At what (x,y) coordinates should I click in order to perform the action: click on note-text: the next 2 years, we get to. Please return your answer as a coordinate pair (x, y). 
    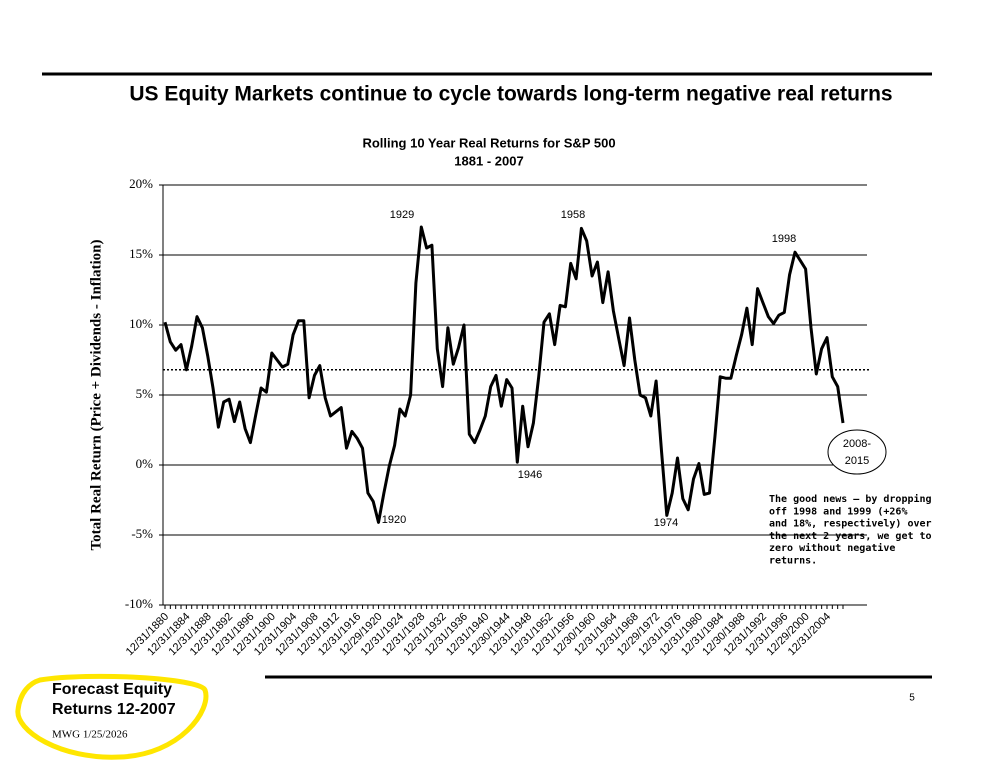
    Looking at the image, I should click on (850, 536).